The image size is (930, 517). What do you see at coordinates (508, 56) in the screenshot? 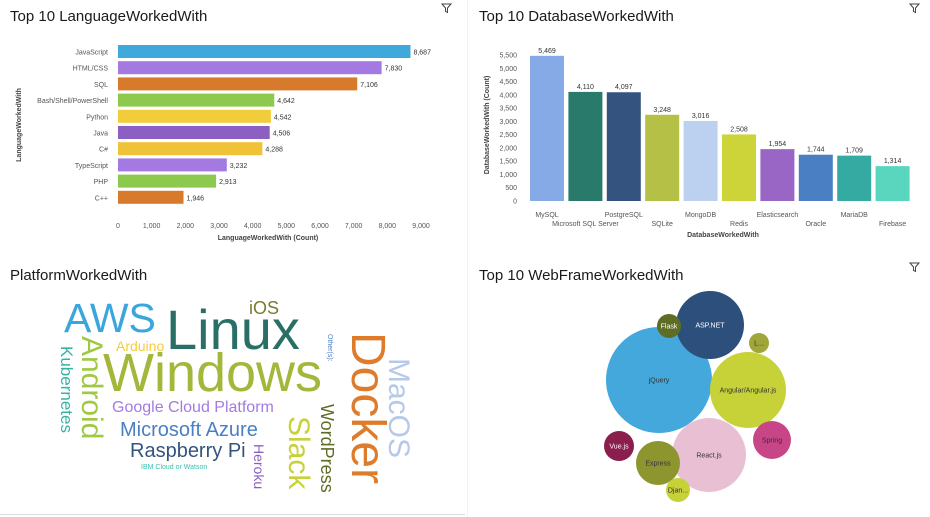
I see `y-tick-label: 5,500` at bounding box center [508, 56].